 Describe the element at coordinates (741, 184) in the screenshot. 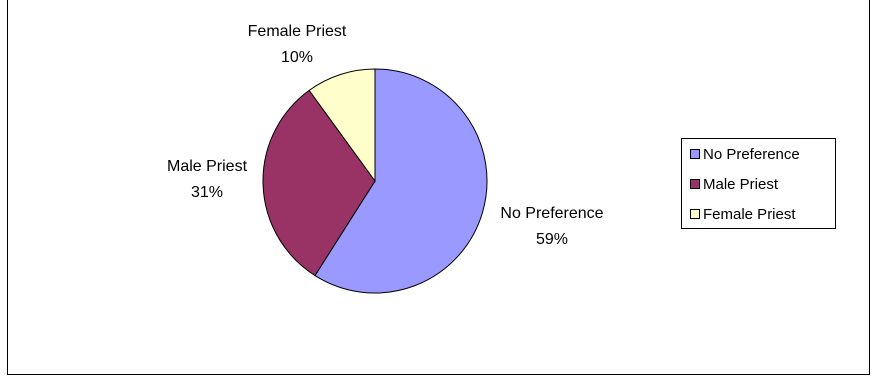

I see `legend-label-male-priest: Male Priest` at that location.